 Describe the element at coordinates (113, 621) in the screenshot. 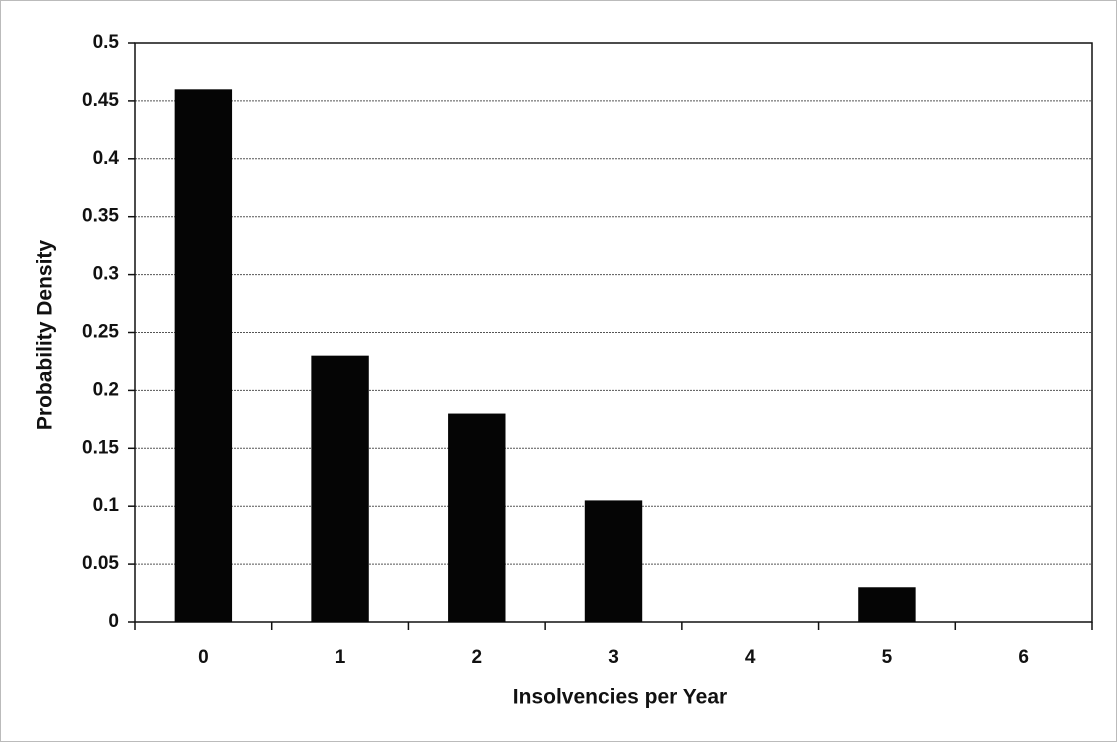

I see `y-tick-label: 0` at that location.